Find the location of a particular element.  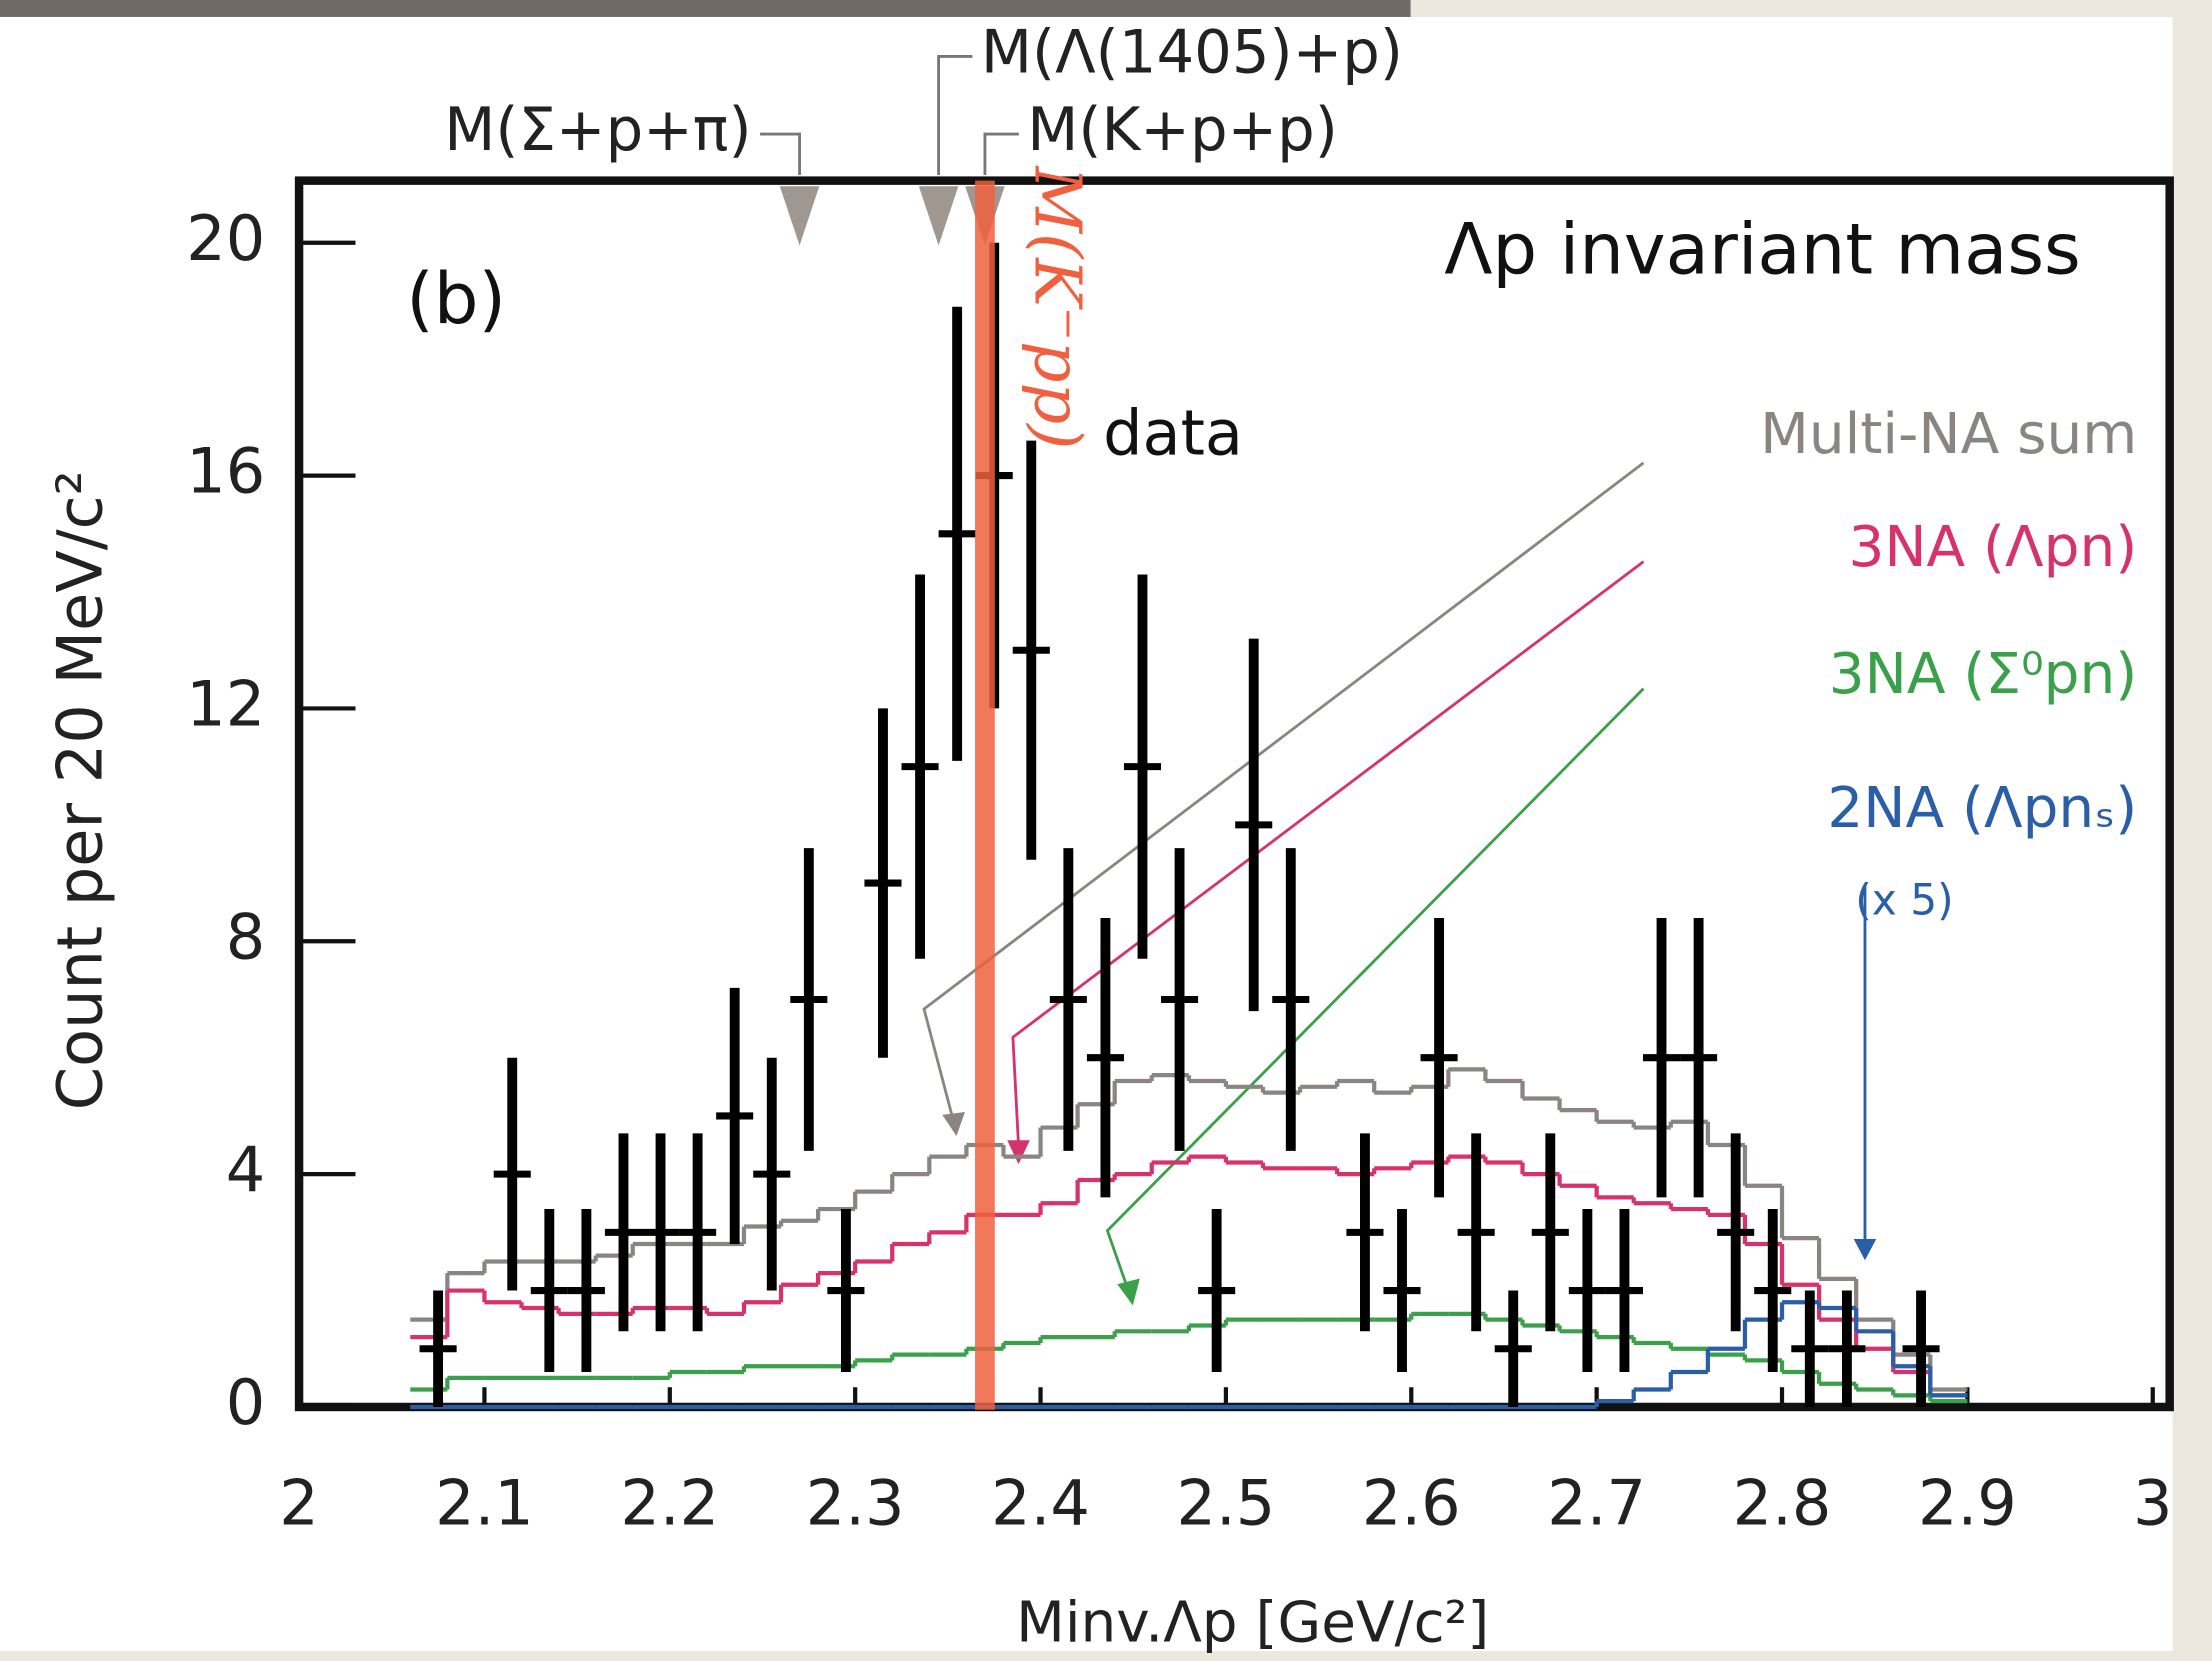

x-tick-label: 2.3 is located at coordinates (855, 1502).